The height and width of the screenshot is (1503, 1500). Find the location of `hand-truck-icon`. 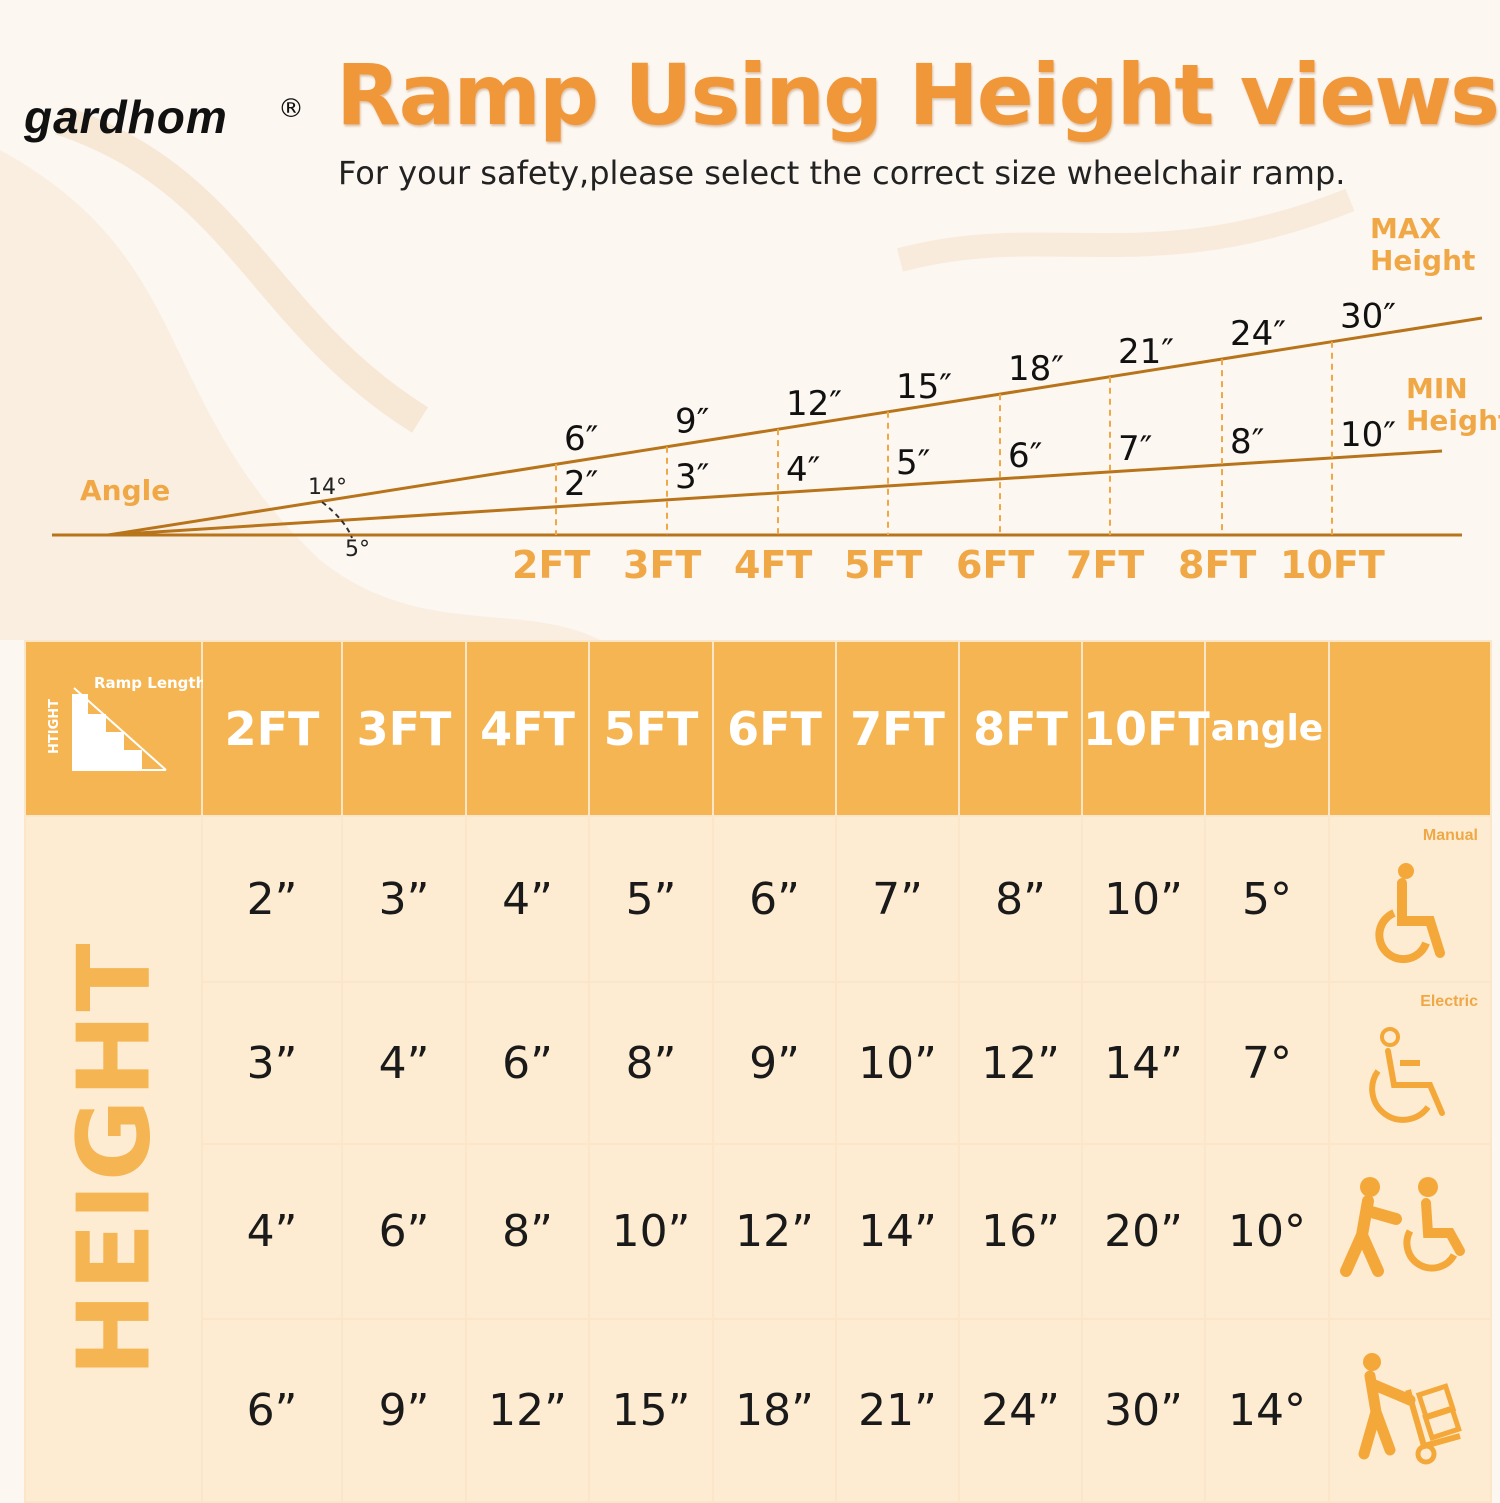

hand-truck-icon is located at coordinates (1410, 1409).